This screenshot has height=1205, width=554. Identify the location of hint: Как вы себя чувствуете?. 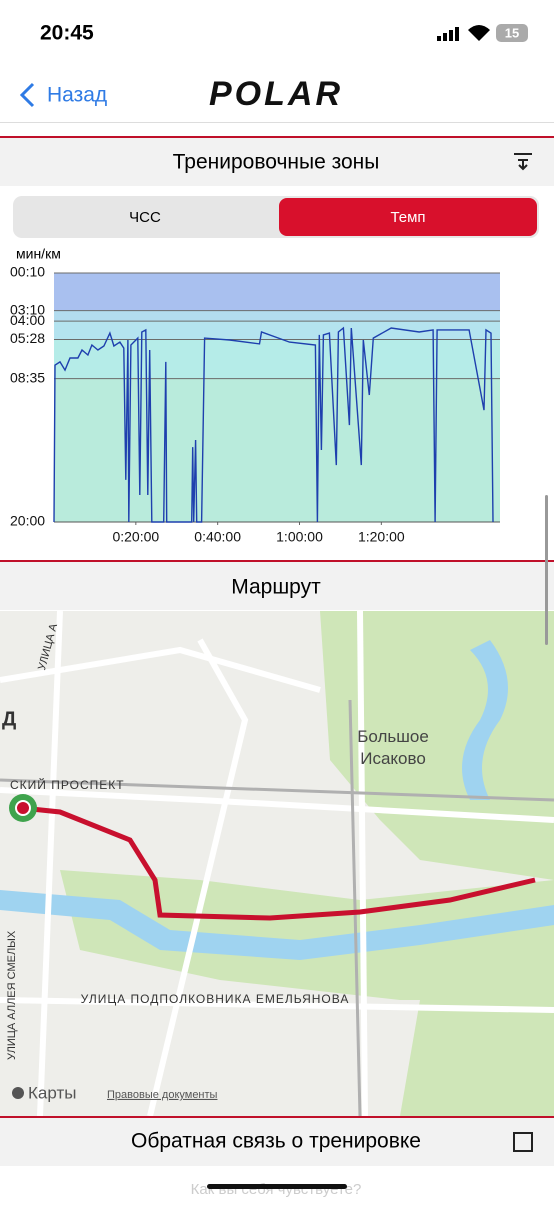
(276, 1189).